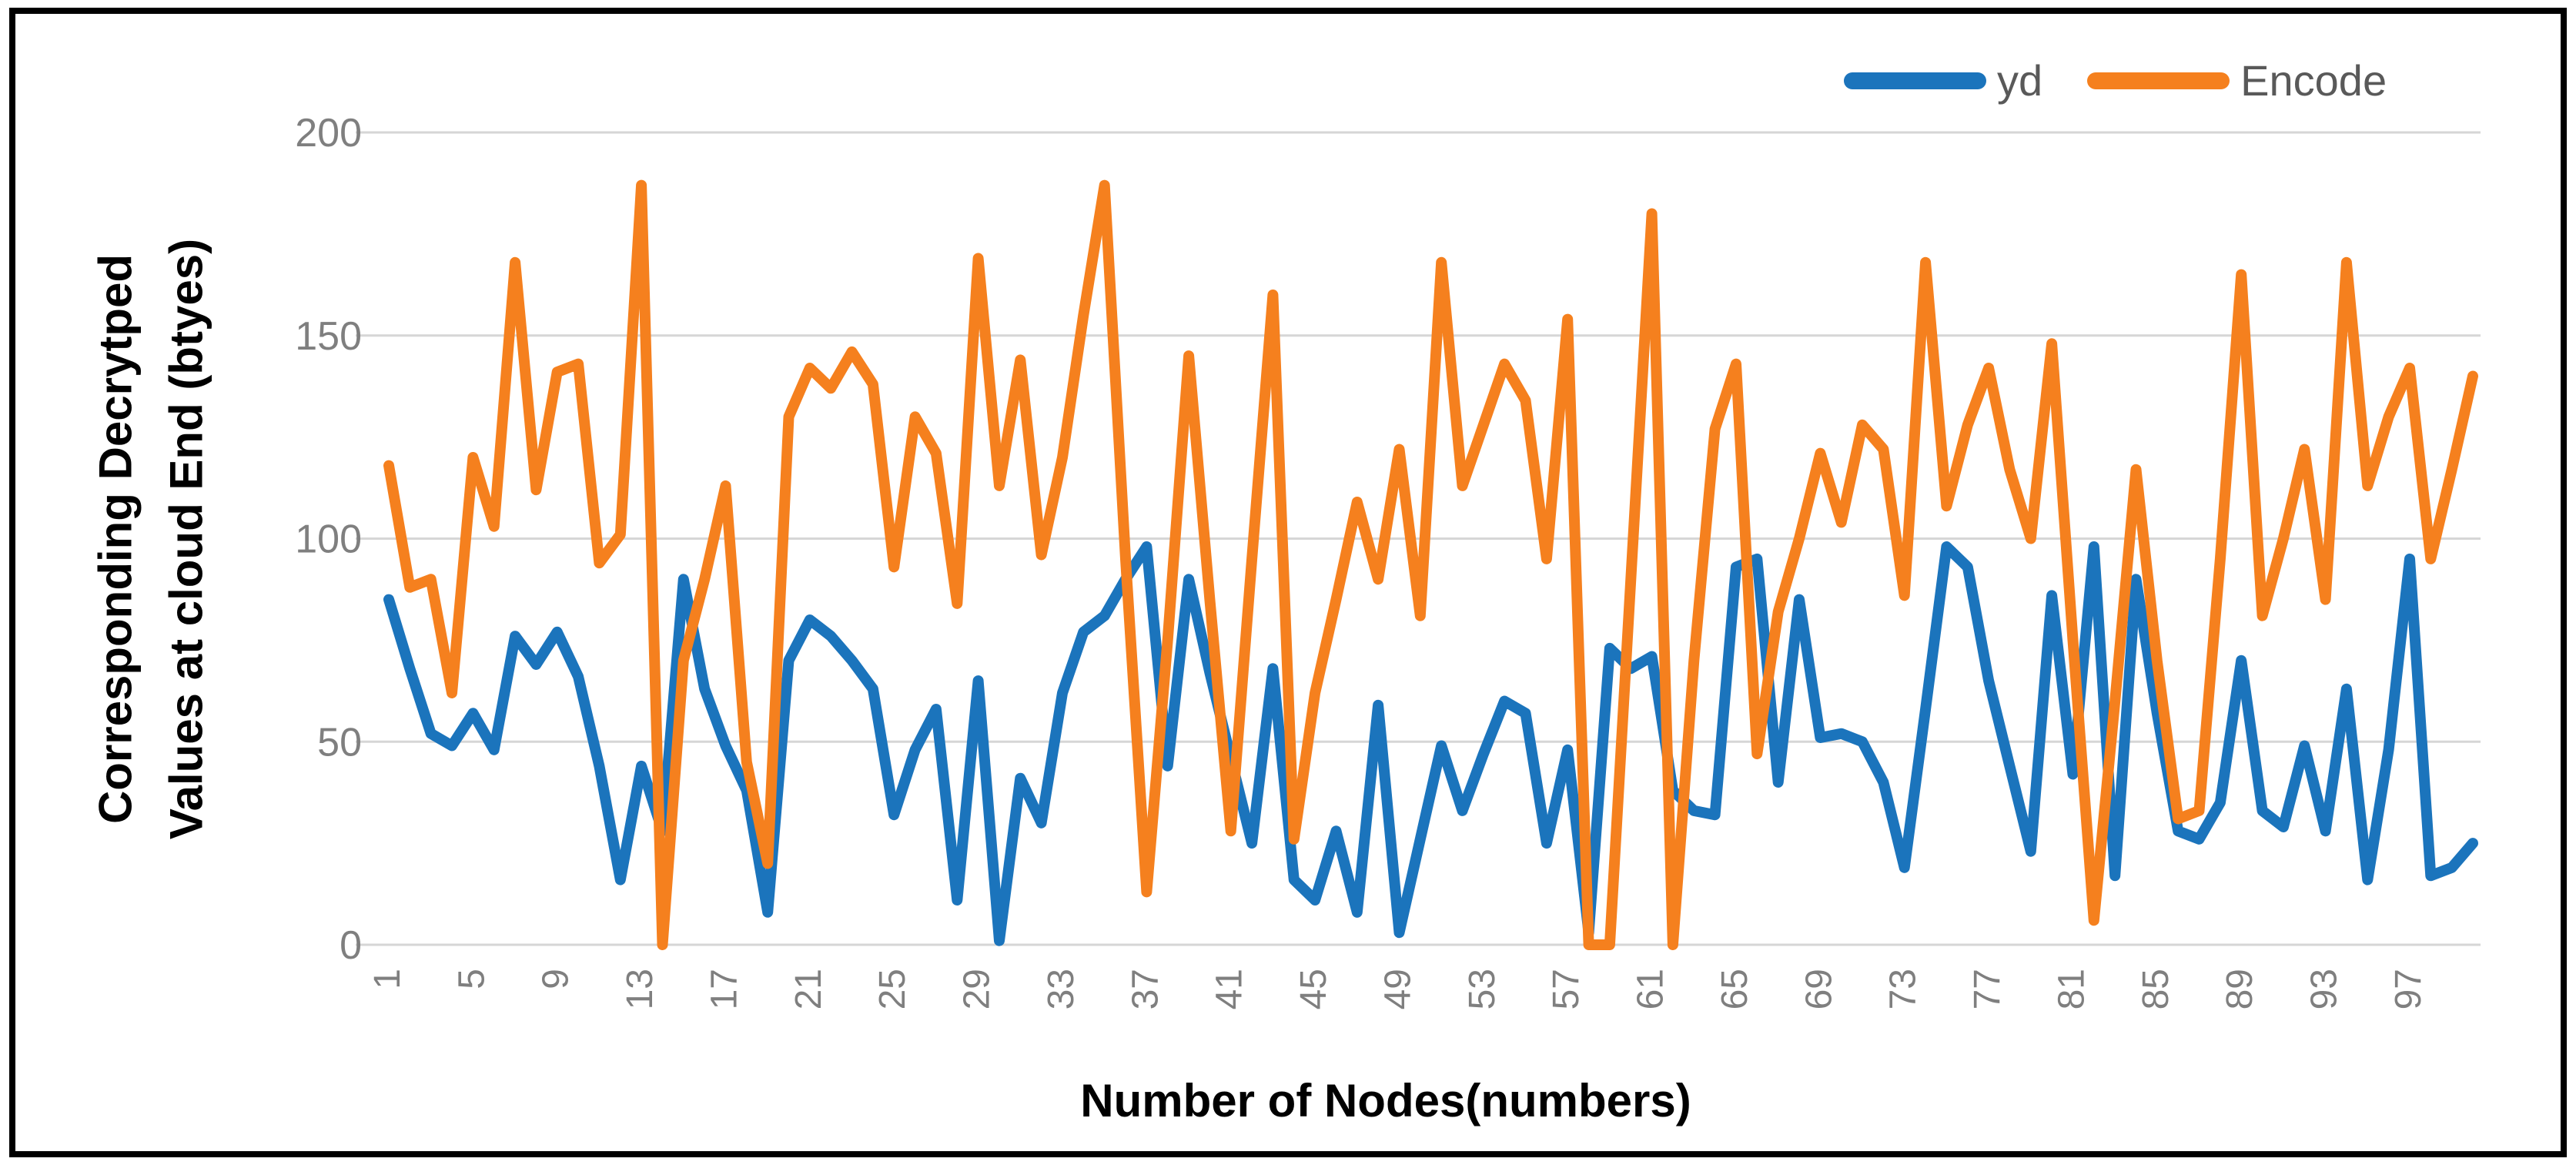 This screenshot has height=1165, width=2576. I want to click on svg-text: 45, so click(1313, 989).